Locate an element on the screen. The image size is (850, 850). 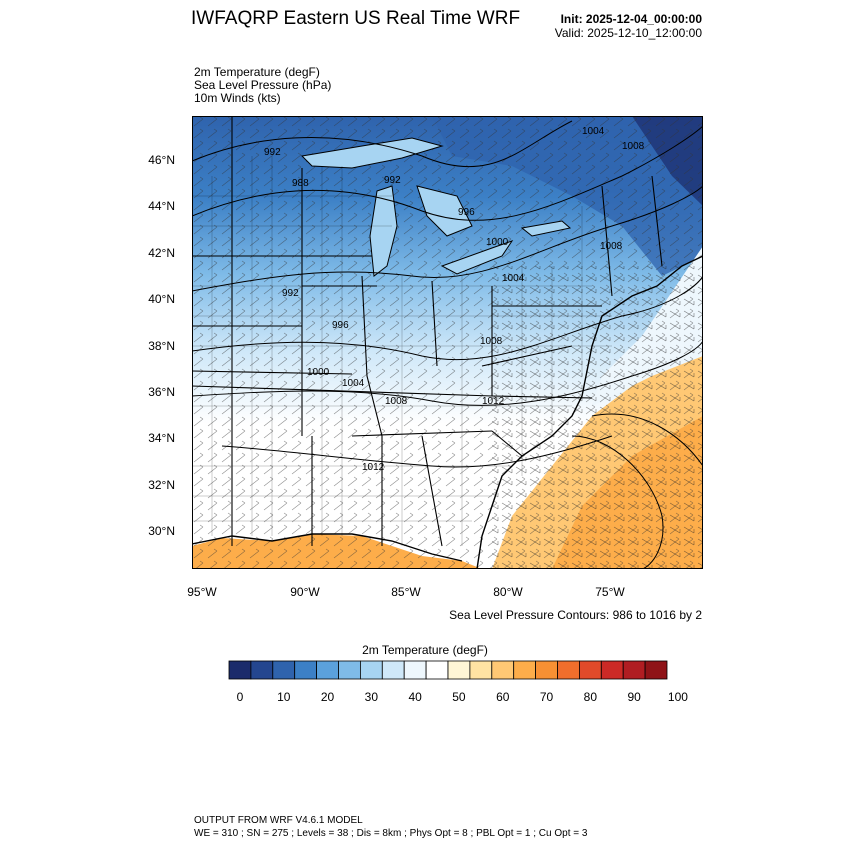
variable-temperature: 2m Temperature (degF) is located at coordinates (257, 72).